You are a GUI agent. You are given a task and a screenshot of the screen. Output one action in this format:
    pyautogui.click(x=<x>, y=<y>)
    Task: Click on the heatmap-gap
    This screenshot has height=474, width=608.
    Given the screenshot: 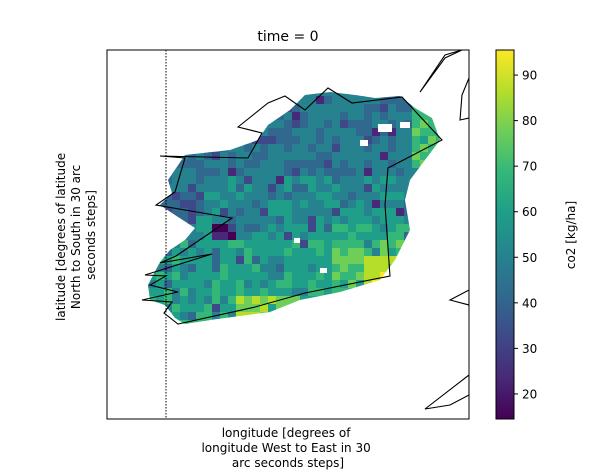 What is the action you would take?
    pyautogui.click(x=297, y=240)
    